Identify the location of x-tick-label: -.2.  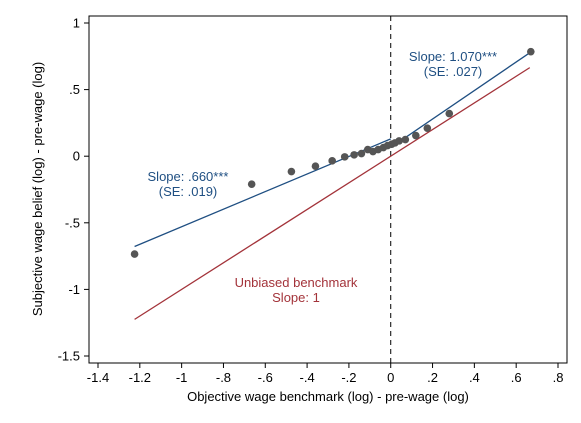
(348, 377).